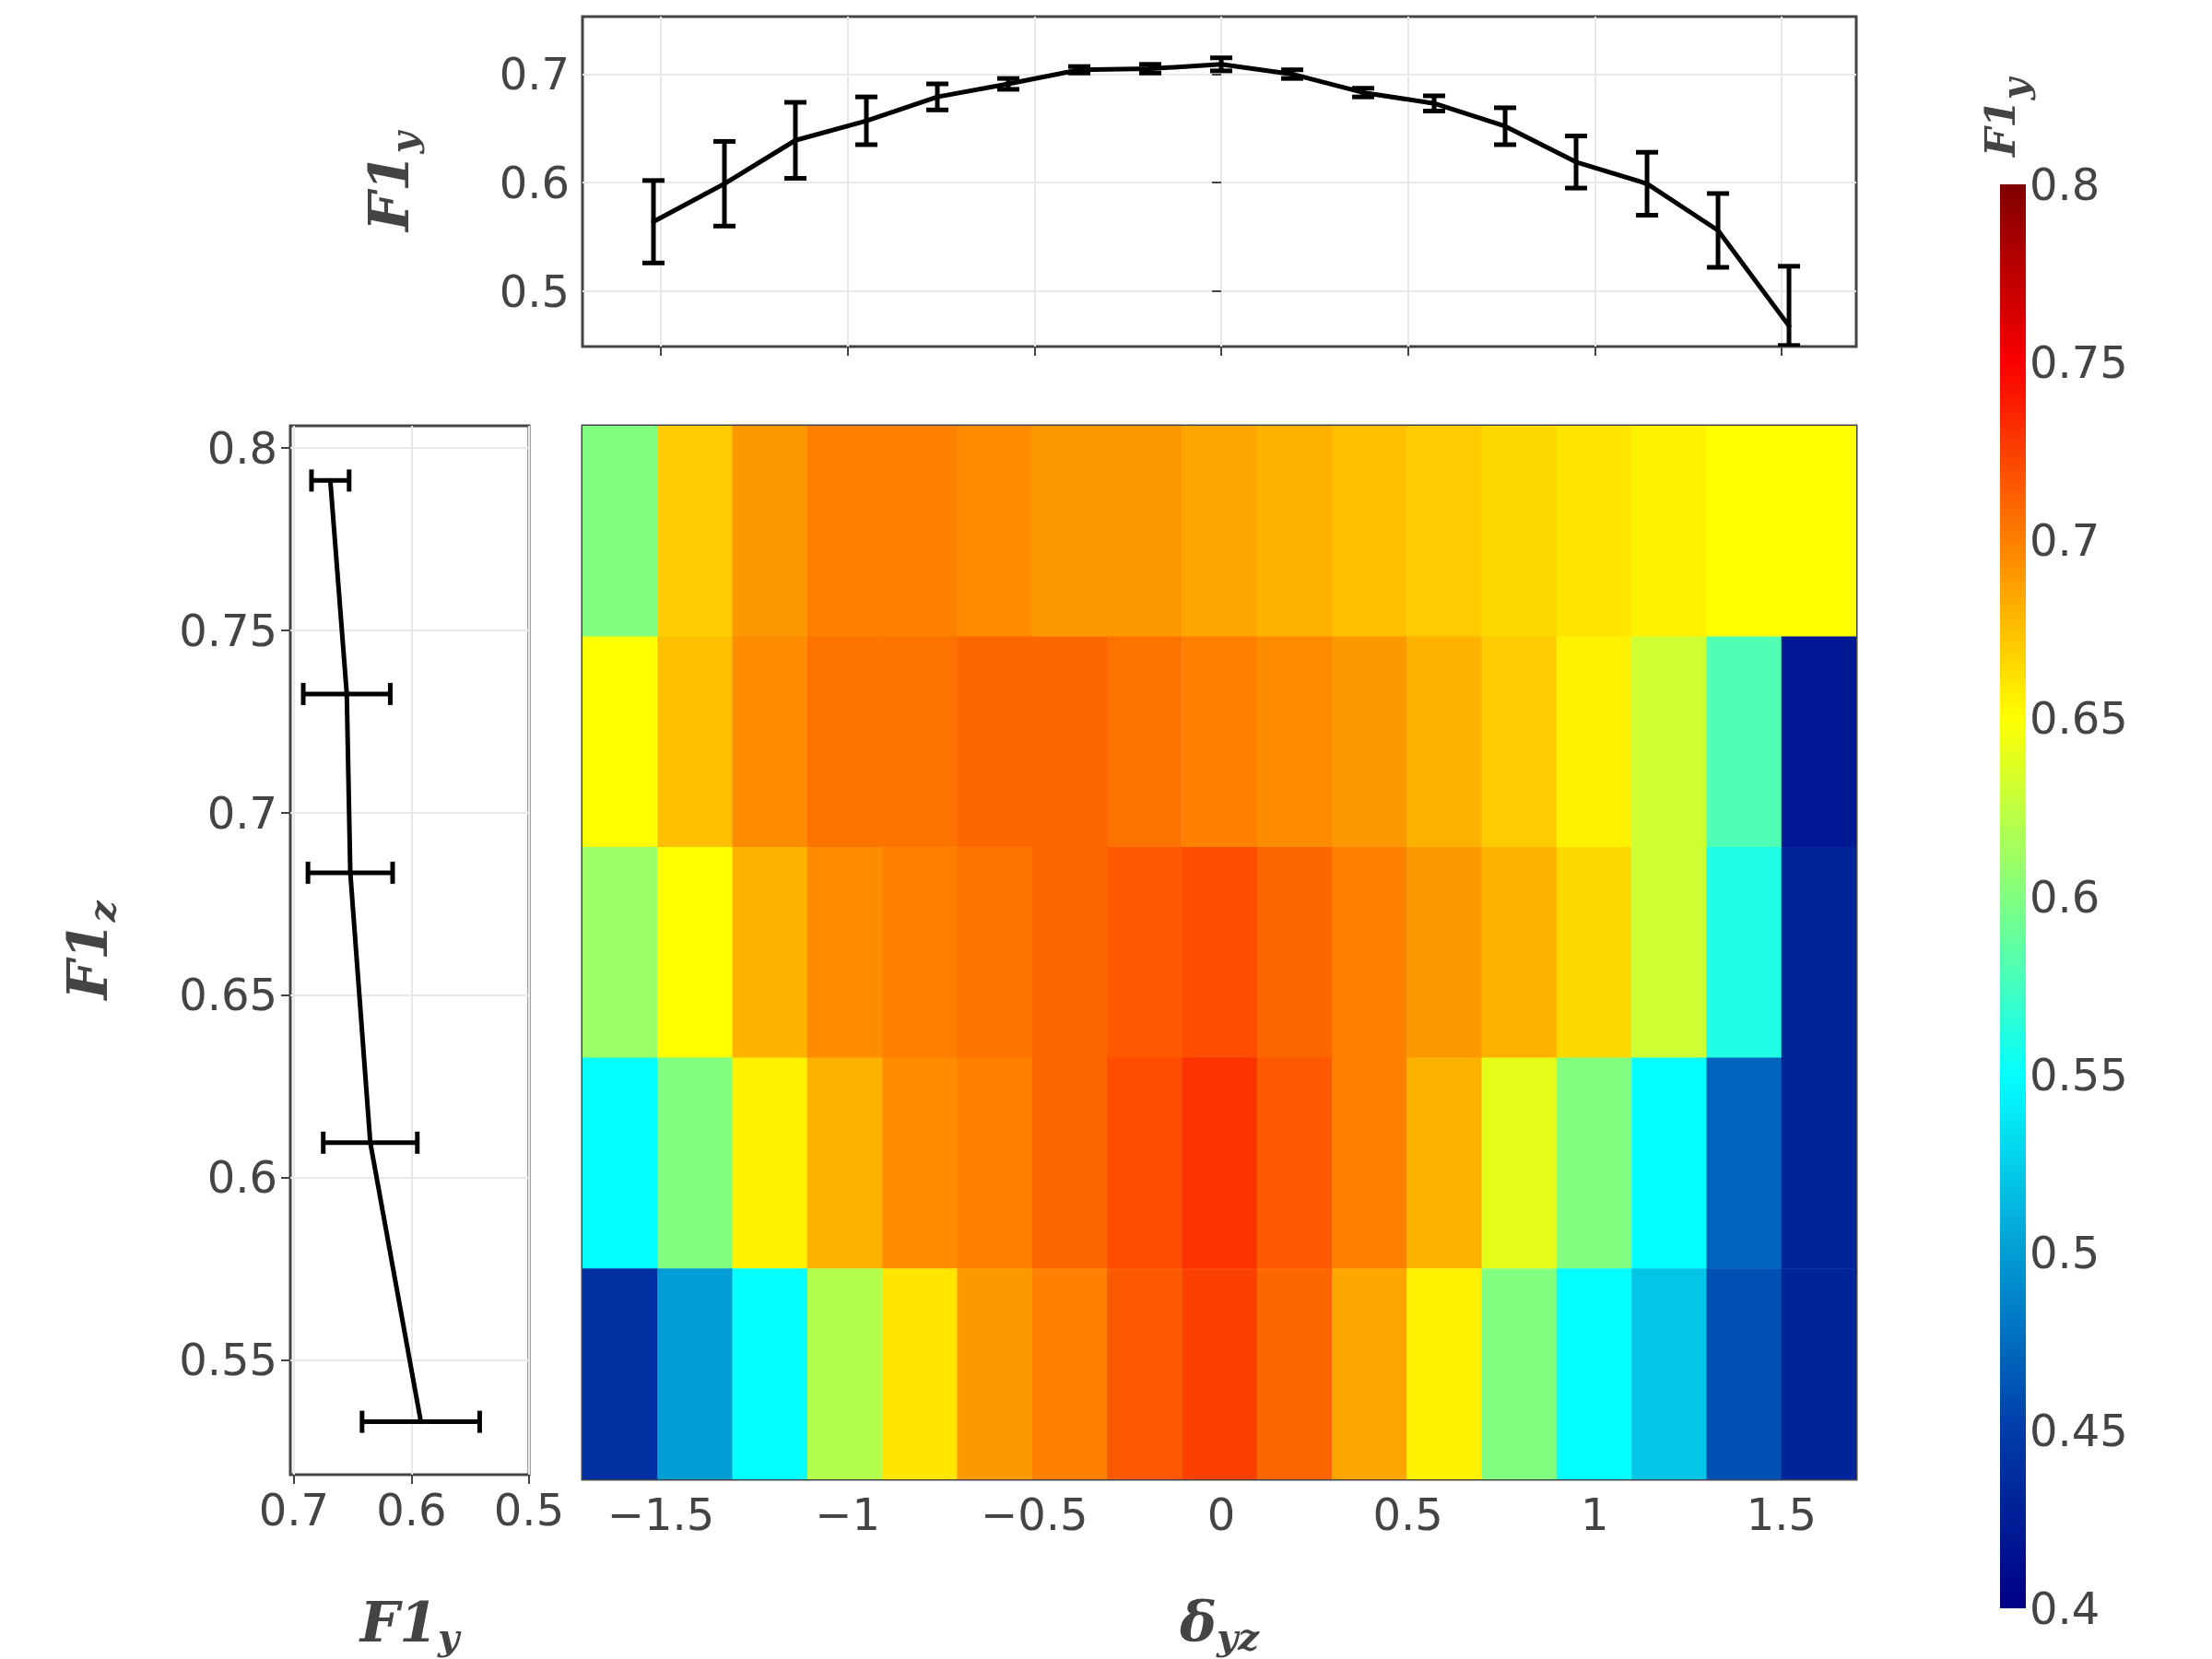 This screenshot has width=2212, height=1659. I want to click on y-tick-label: 0.75, so click(228, 630).